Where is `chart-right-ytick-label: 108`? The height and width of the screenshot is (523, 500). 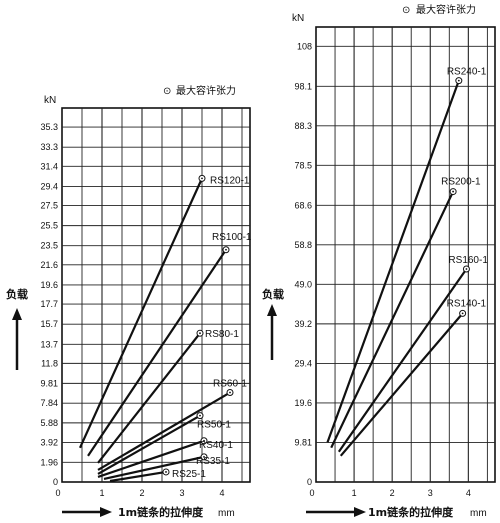 chart-right-ytick-label: 108 is located at coordinates (304, 46).